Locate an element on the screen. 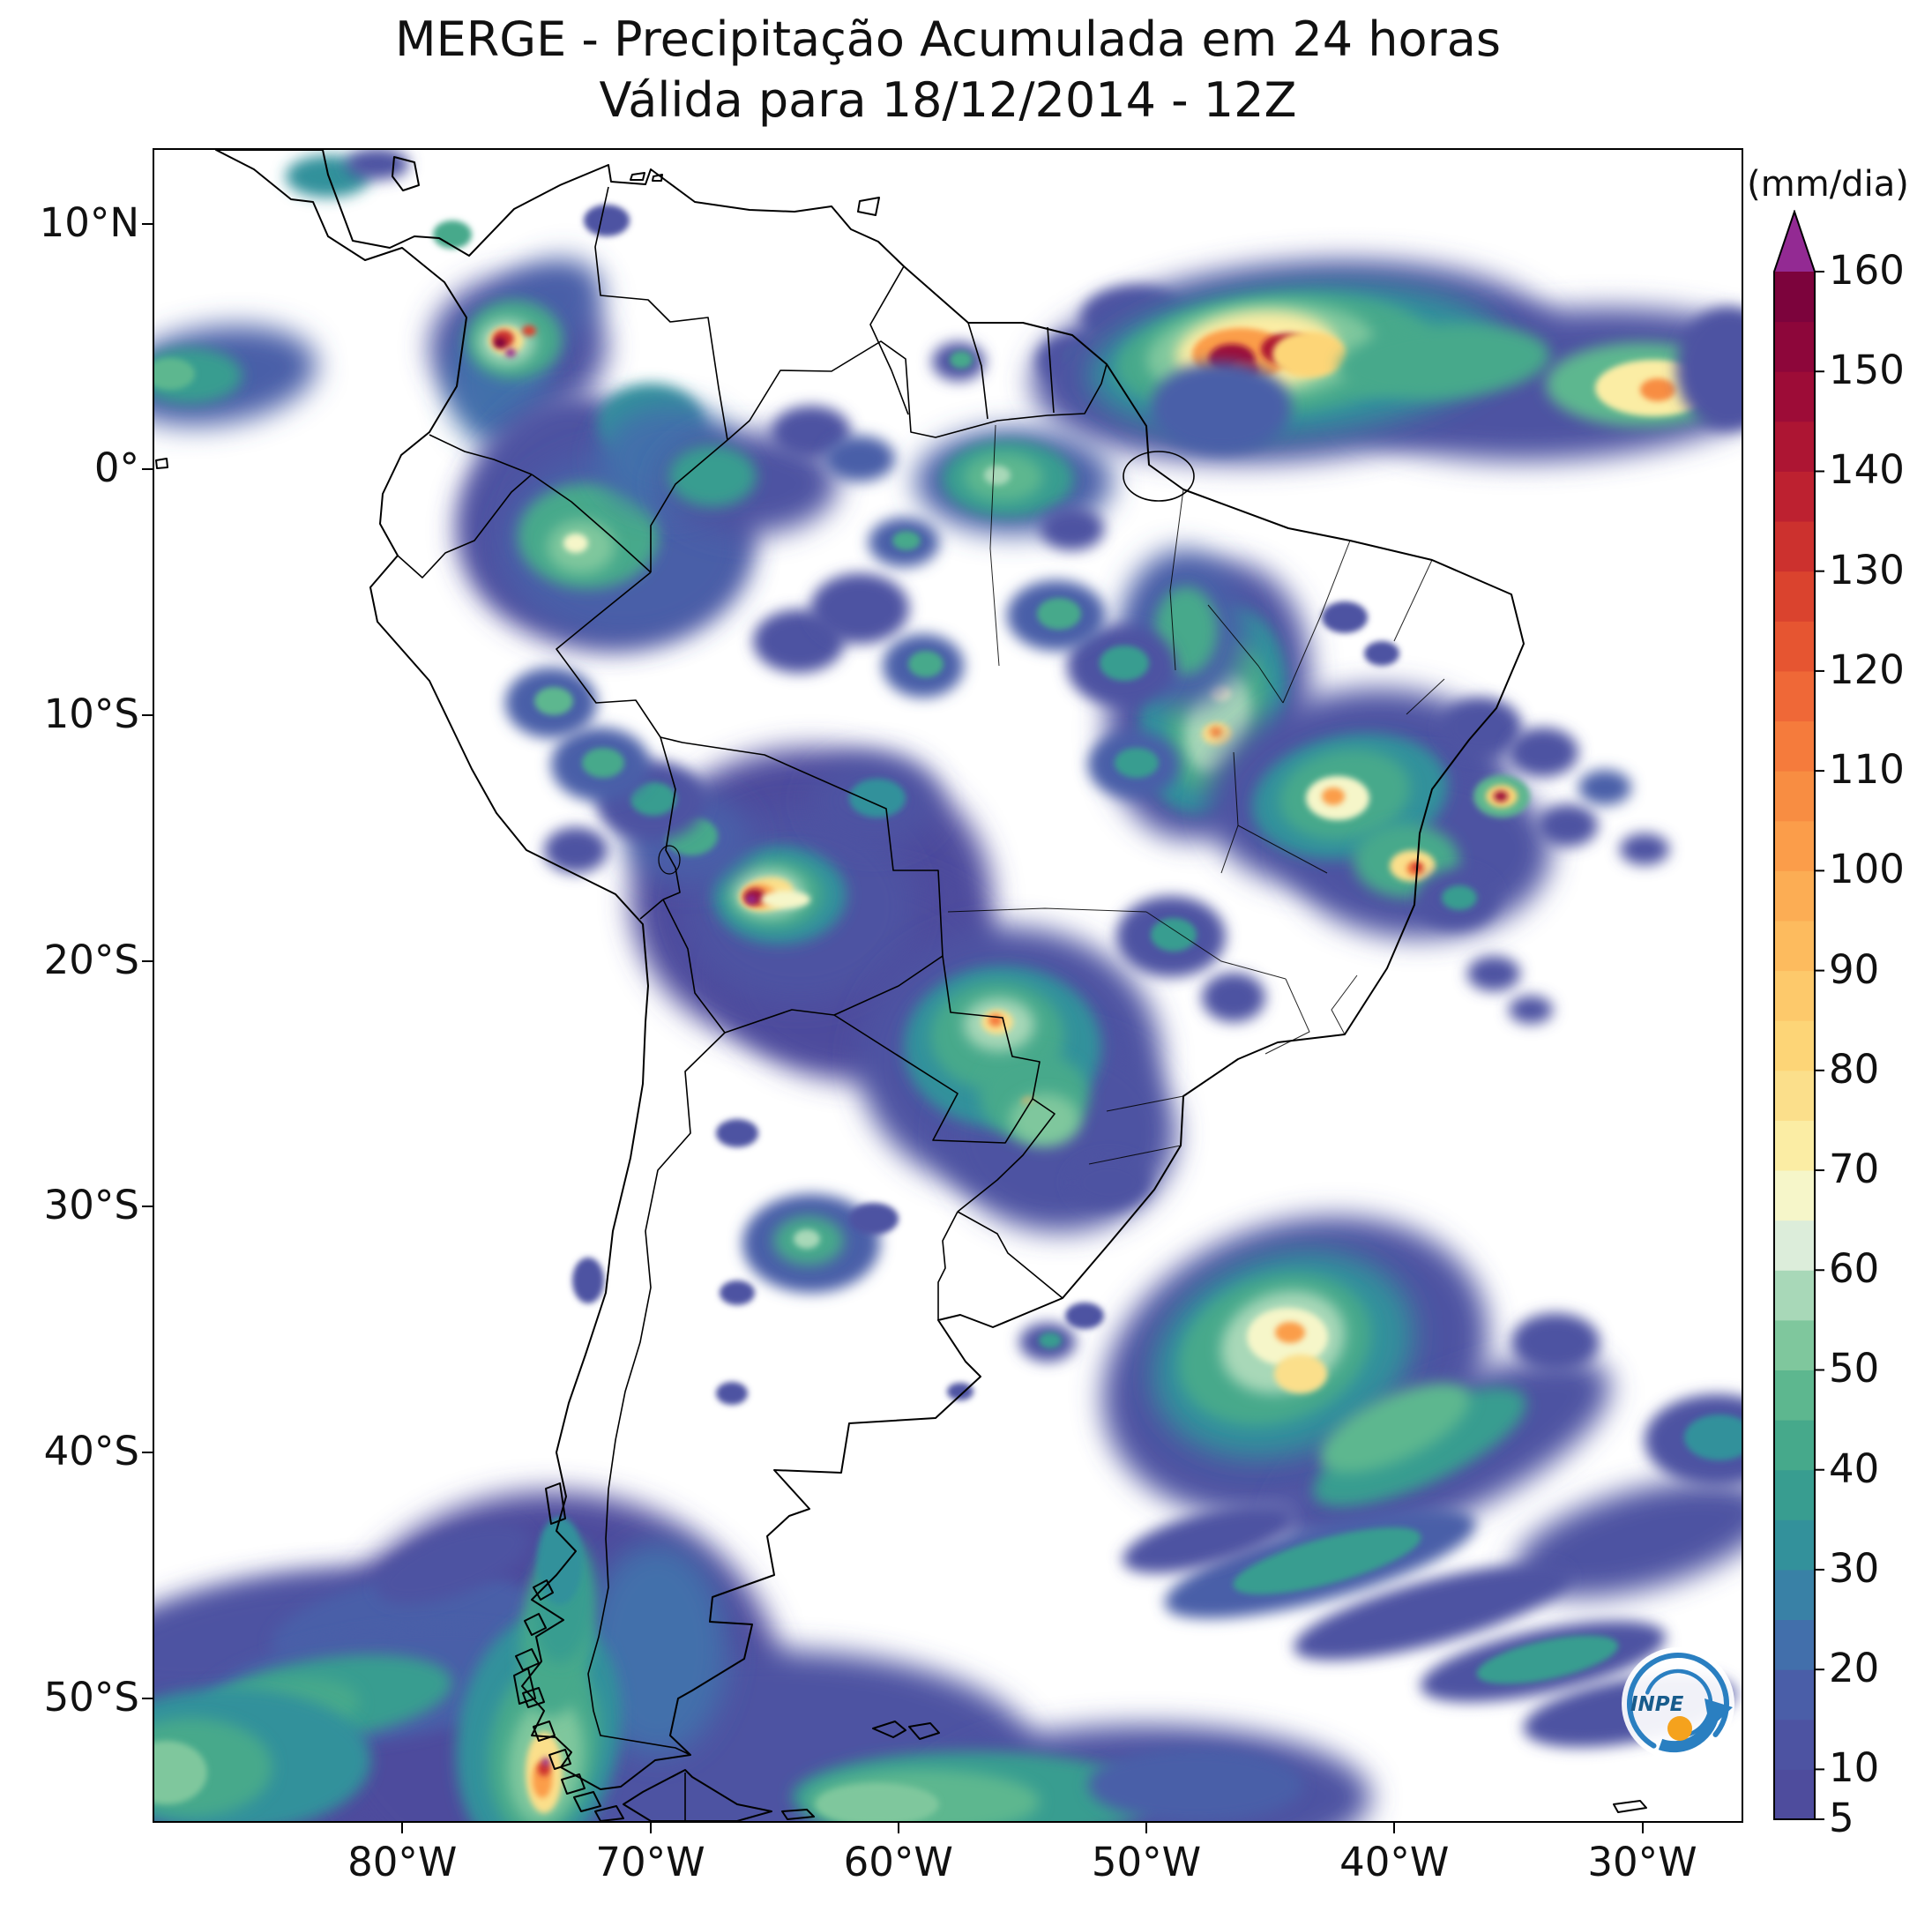 The width and height of the screenshot is (1932, 1911). colorbar-tick-label: 5 is located at coordinates (1842, 1818).